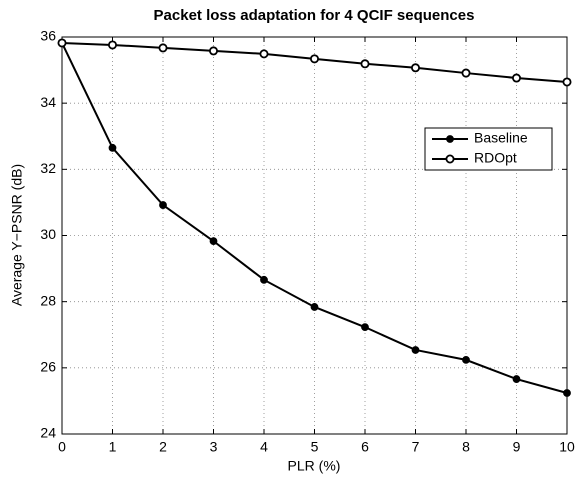 The width and height of the screenshot is (577, 480). I want to click on x-tick-label: 3, so click(214, 447).